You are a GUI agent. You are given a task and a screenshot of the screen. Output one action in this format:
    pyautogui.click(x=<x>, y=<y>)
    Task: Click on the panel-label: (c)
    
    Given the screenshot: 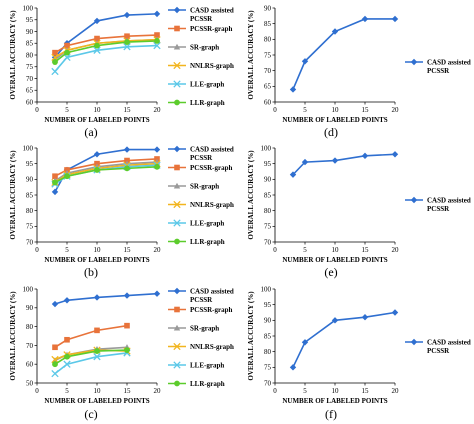 What is the action you would take?
    pyautogui.click(x=90, y=414)
    